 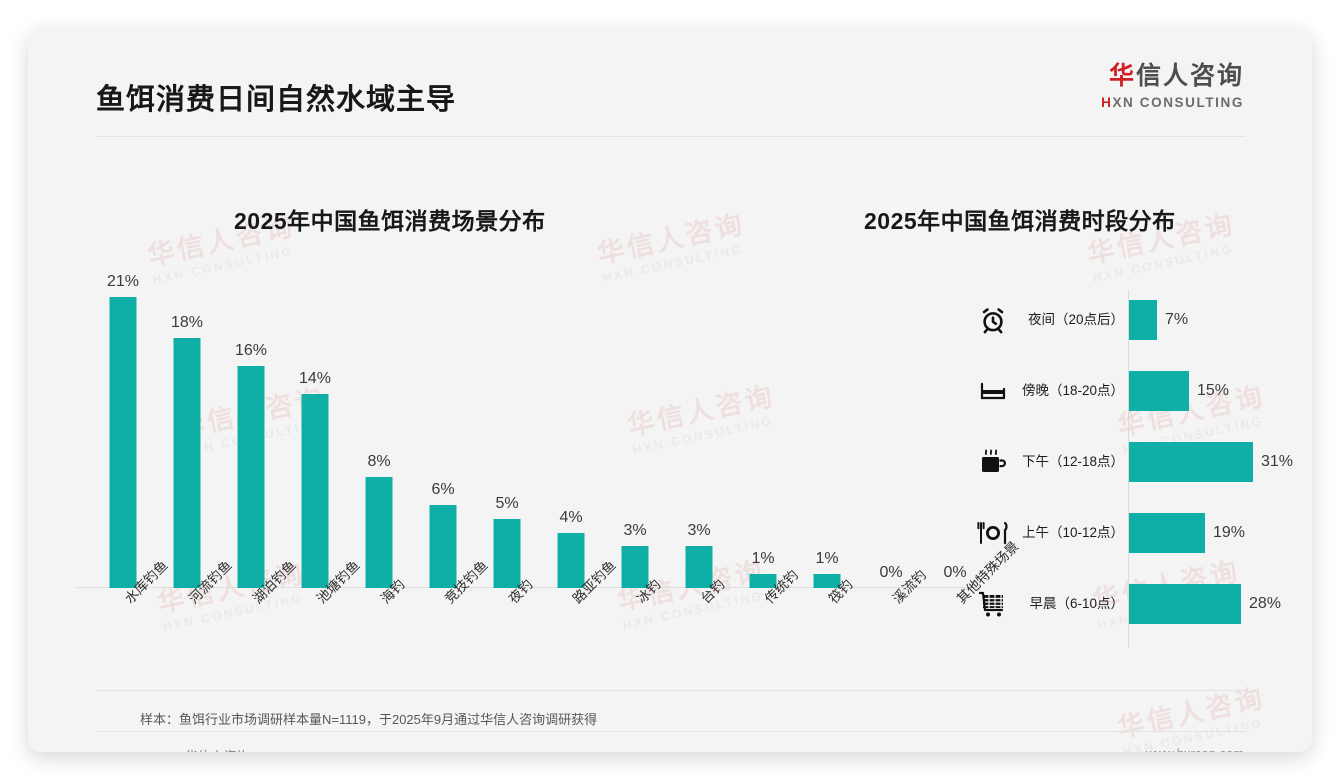 I want to click on header-divider, so click(x=671, y=136).